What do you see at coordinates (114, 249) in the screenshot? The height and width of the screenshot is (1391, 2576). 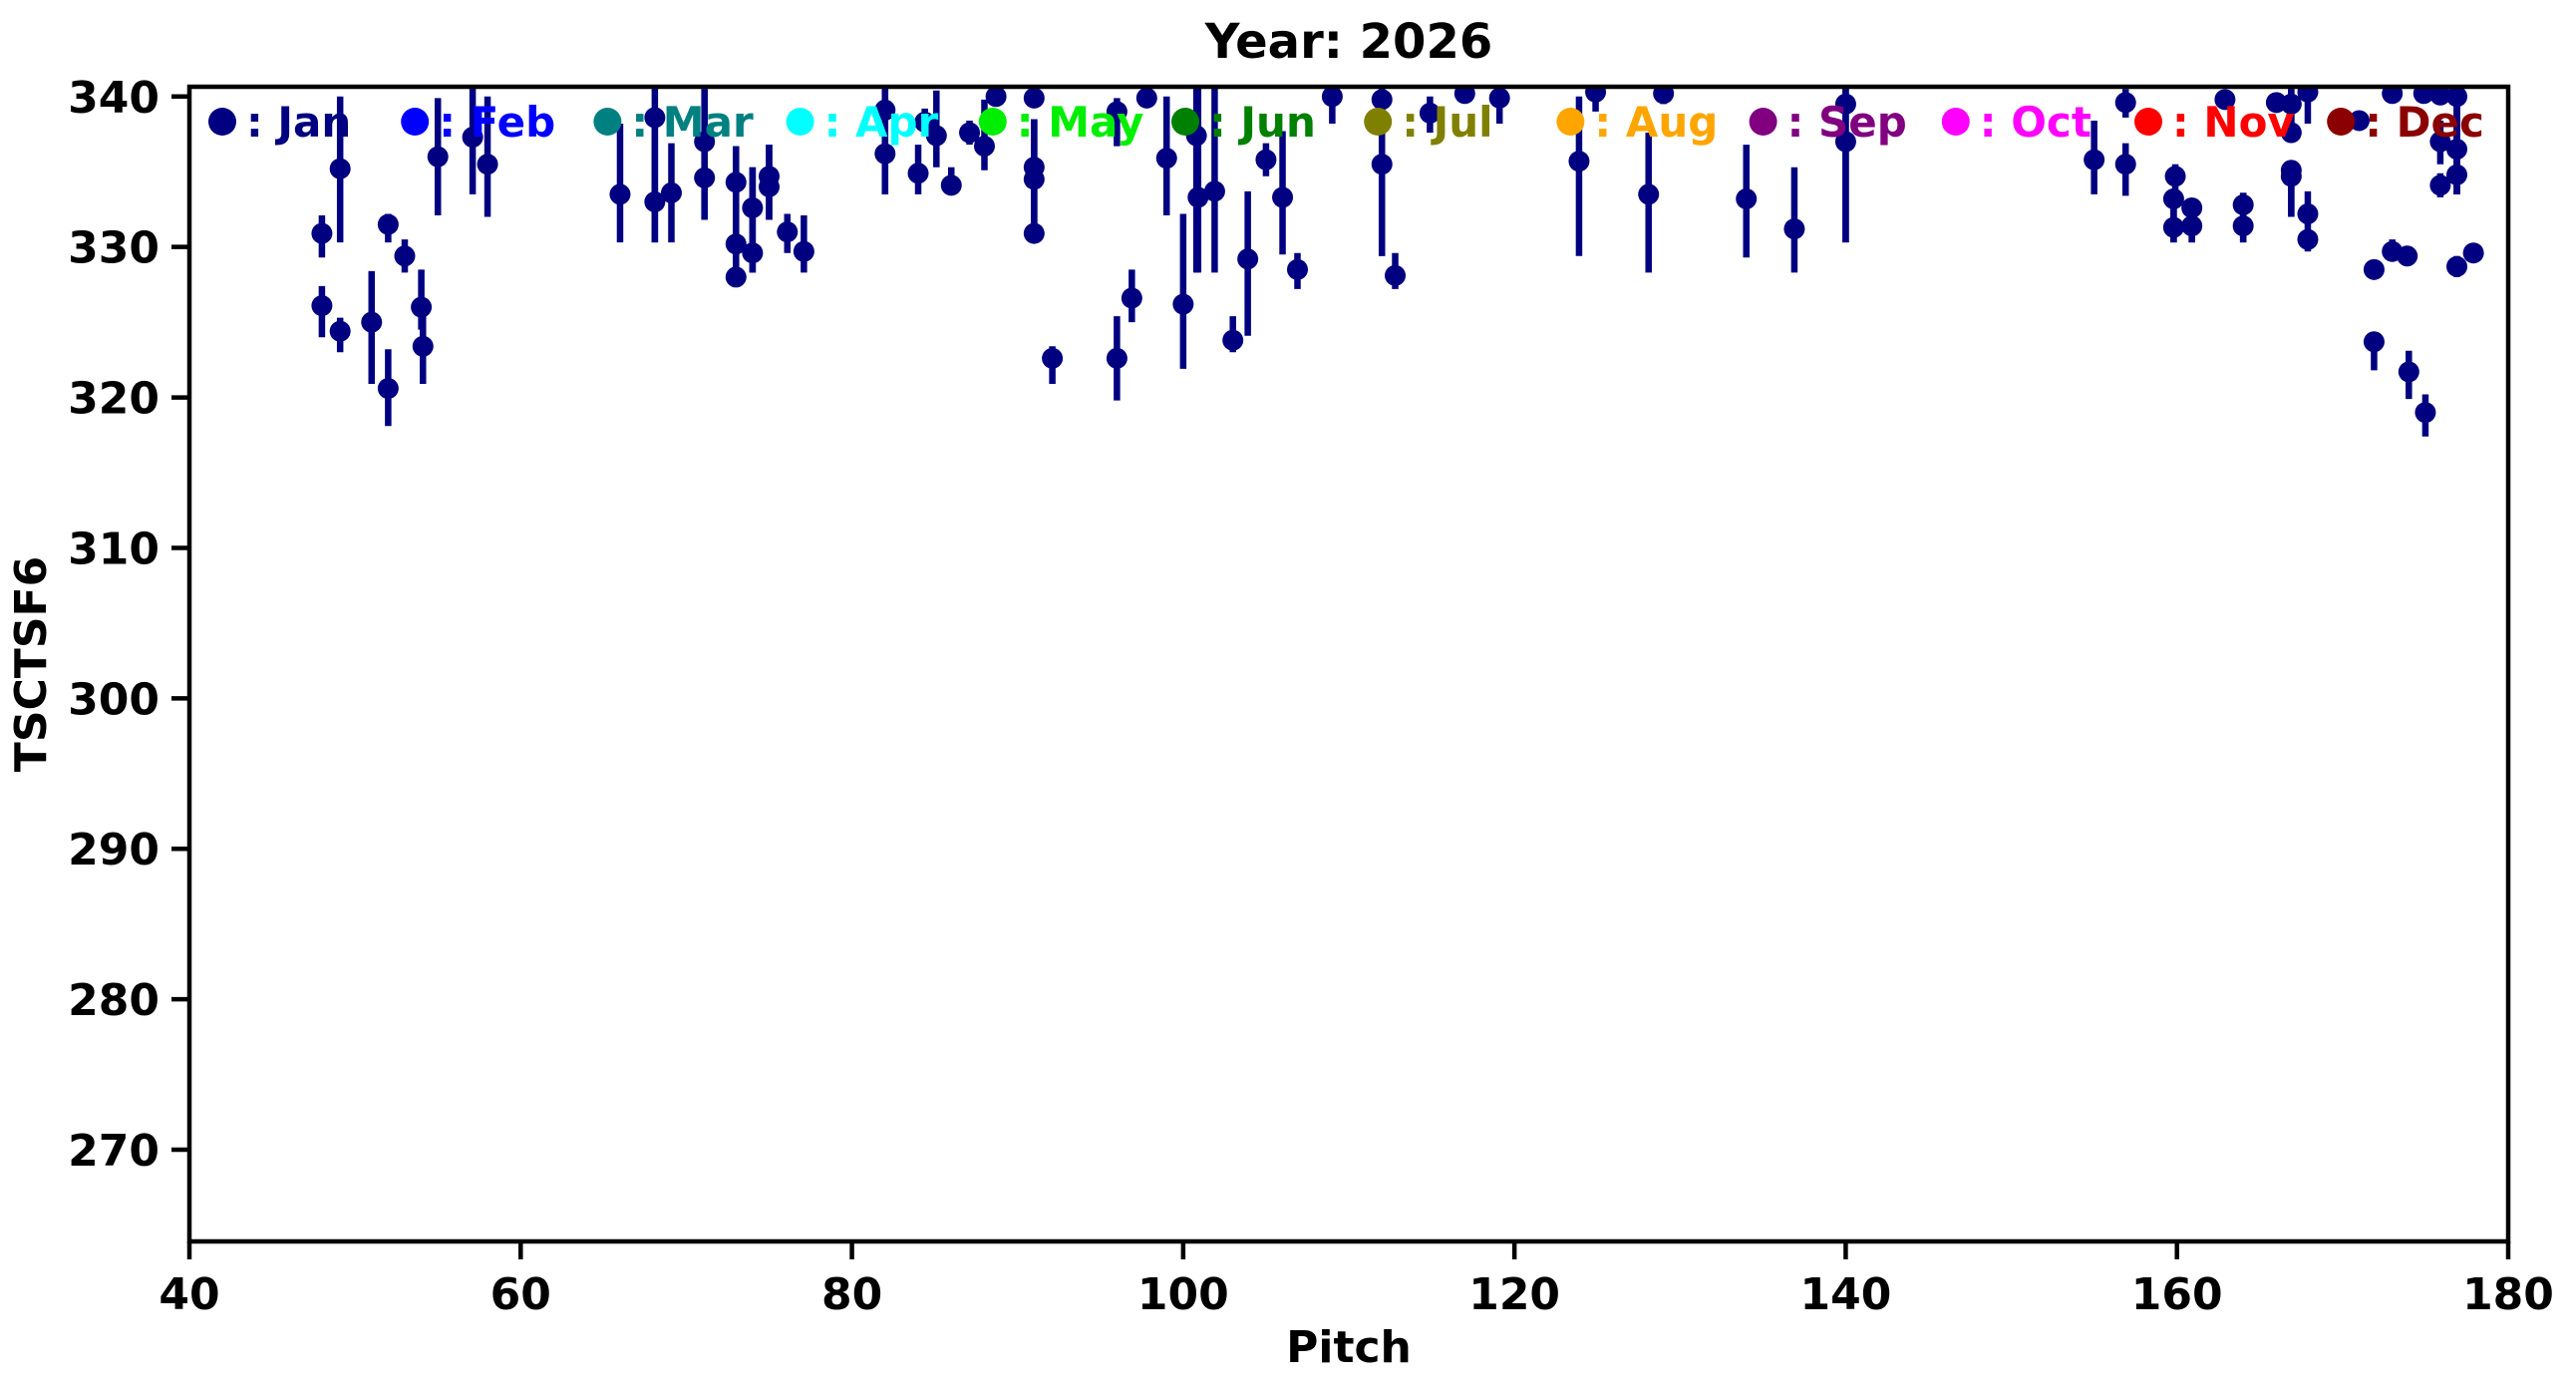 I see `y-tick-label: 330` at bounding box center [114, 249].